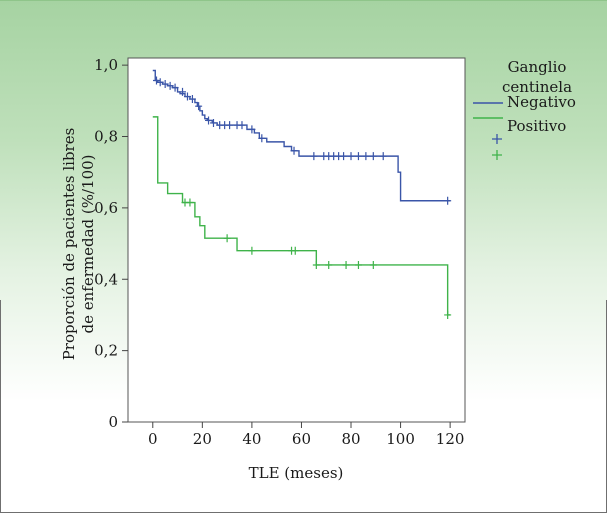  I want to click on legend: Ganglio centinela Negativo Positivo, so click(524, 109).